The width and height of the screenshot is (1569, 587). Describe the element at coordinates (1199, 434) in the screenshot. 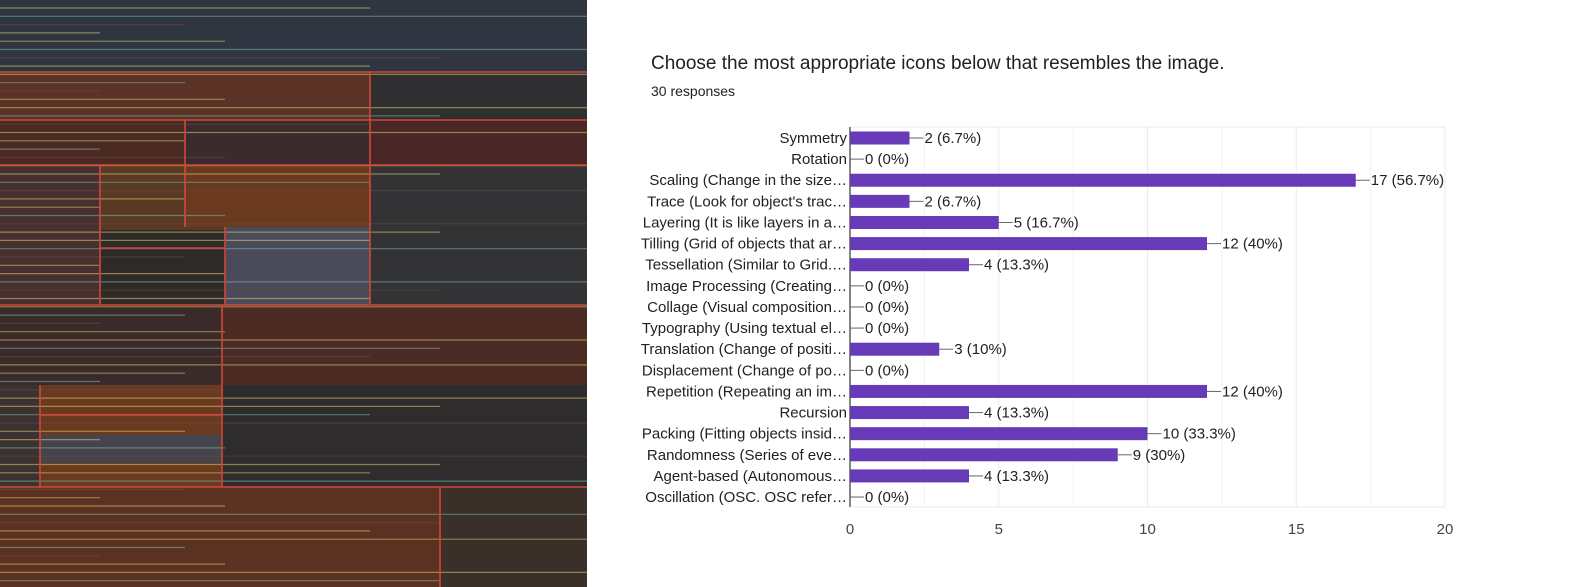

I see `data-label: 10 (33.3%)` at that location.